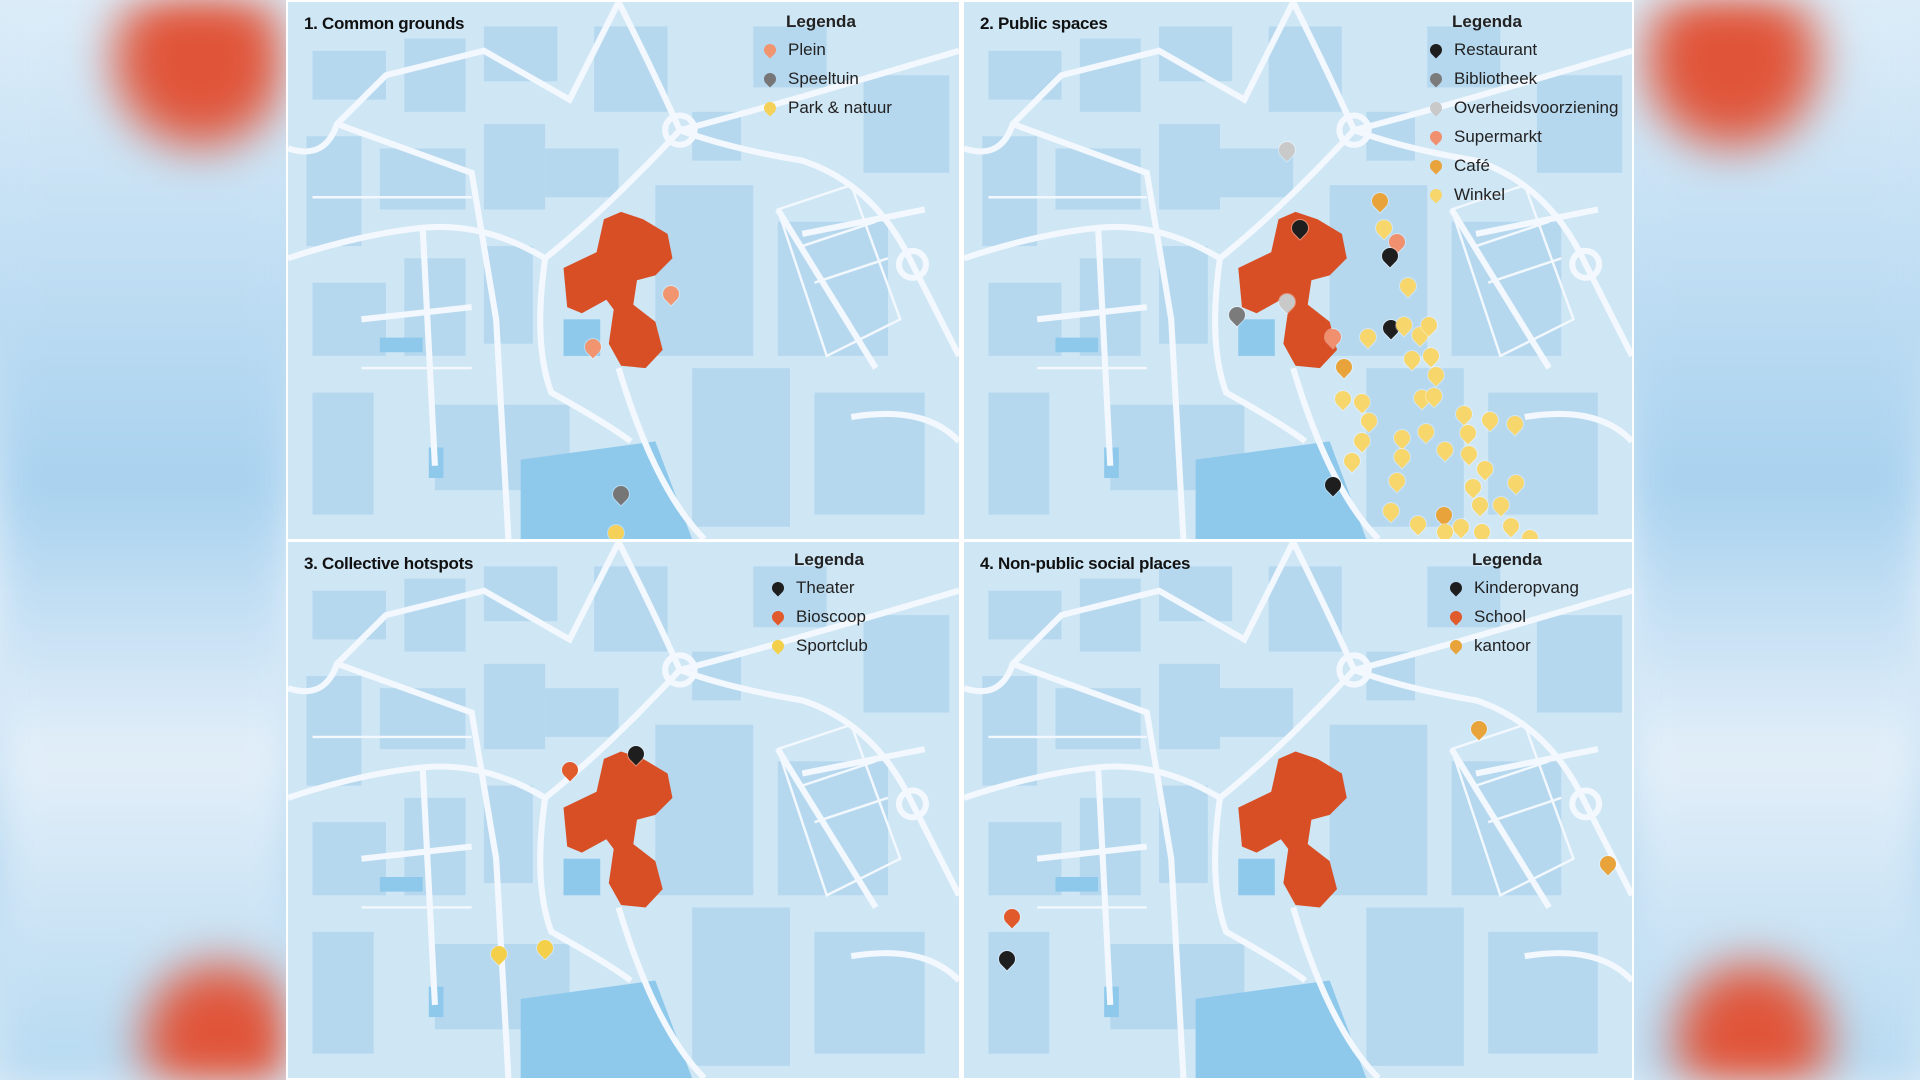 The height and width of the screenshot is (1080, 1920). I want to click on legend-item: Winkel, so click(1522, 194).